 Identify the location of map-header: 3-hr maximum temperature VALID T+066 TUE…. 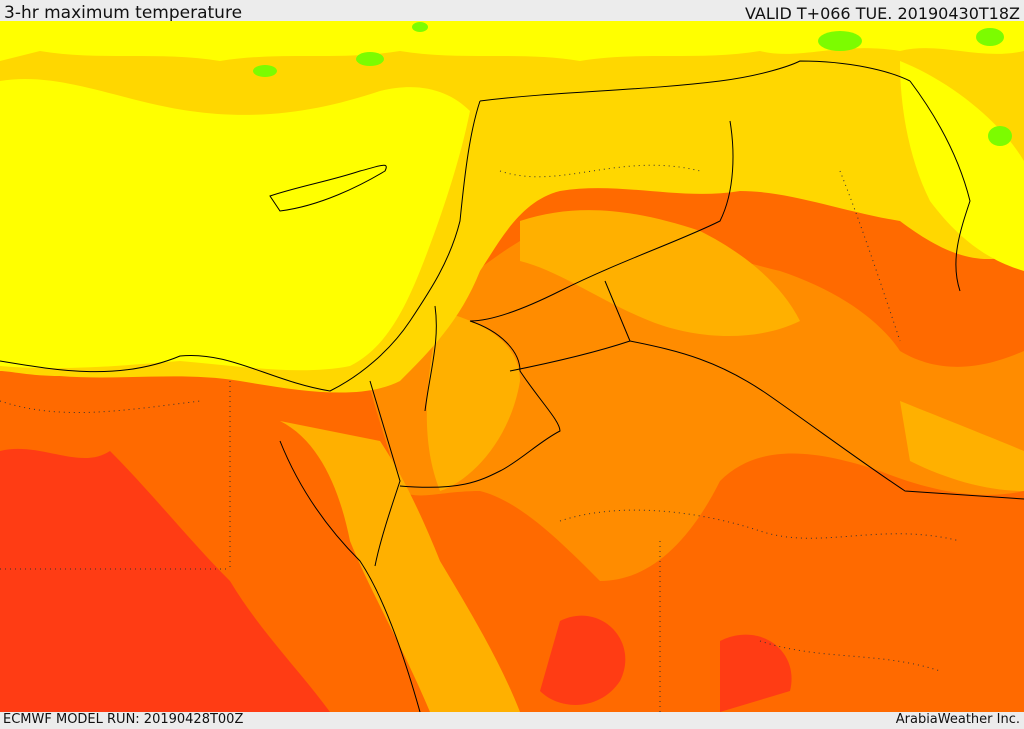
(512, 11).